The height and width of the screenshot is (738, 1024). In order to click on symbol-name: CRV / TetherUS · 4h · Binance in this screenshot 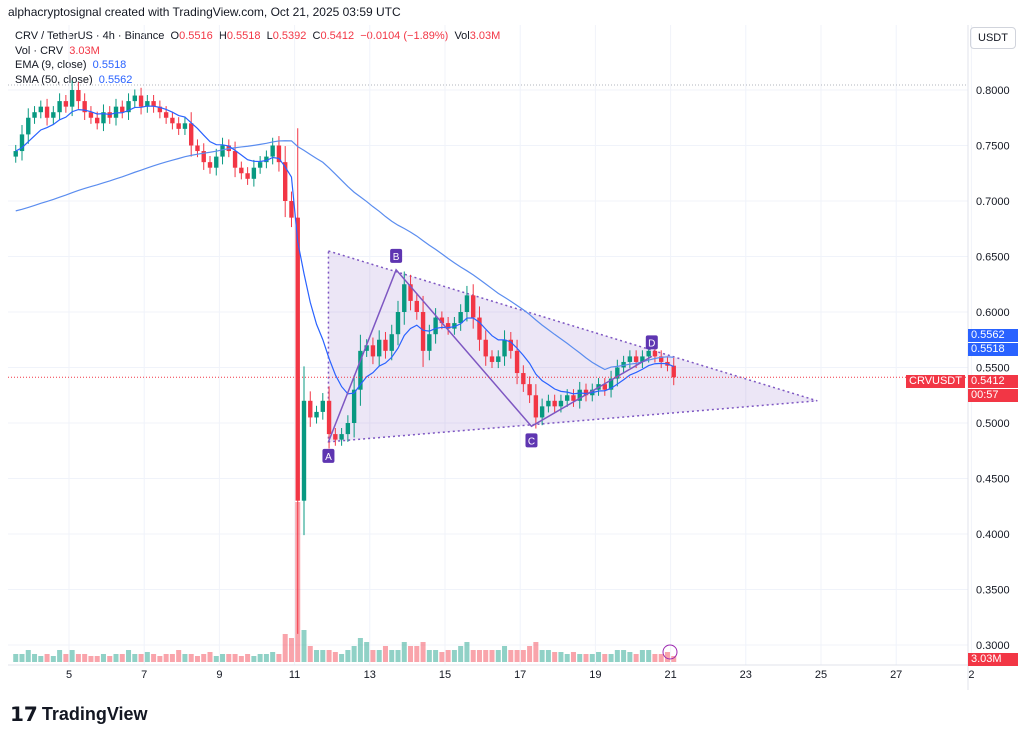, I will do `click(90, 36)`.